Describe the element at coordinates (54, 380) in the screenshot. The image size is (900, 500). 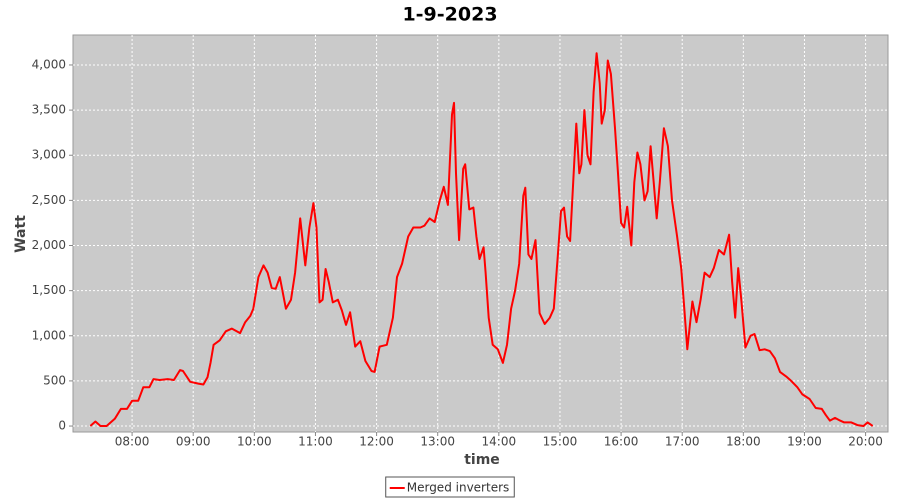
I see `y-tick-label: 500` at that location.